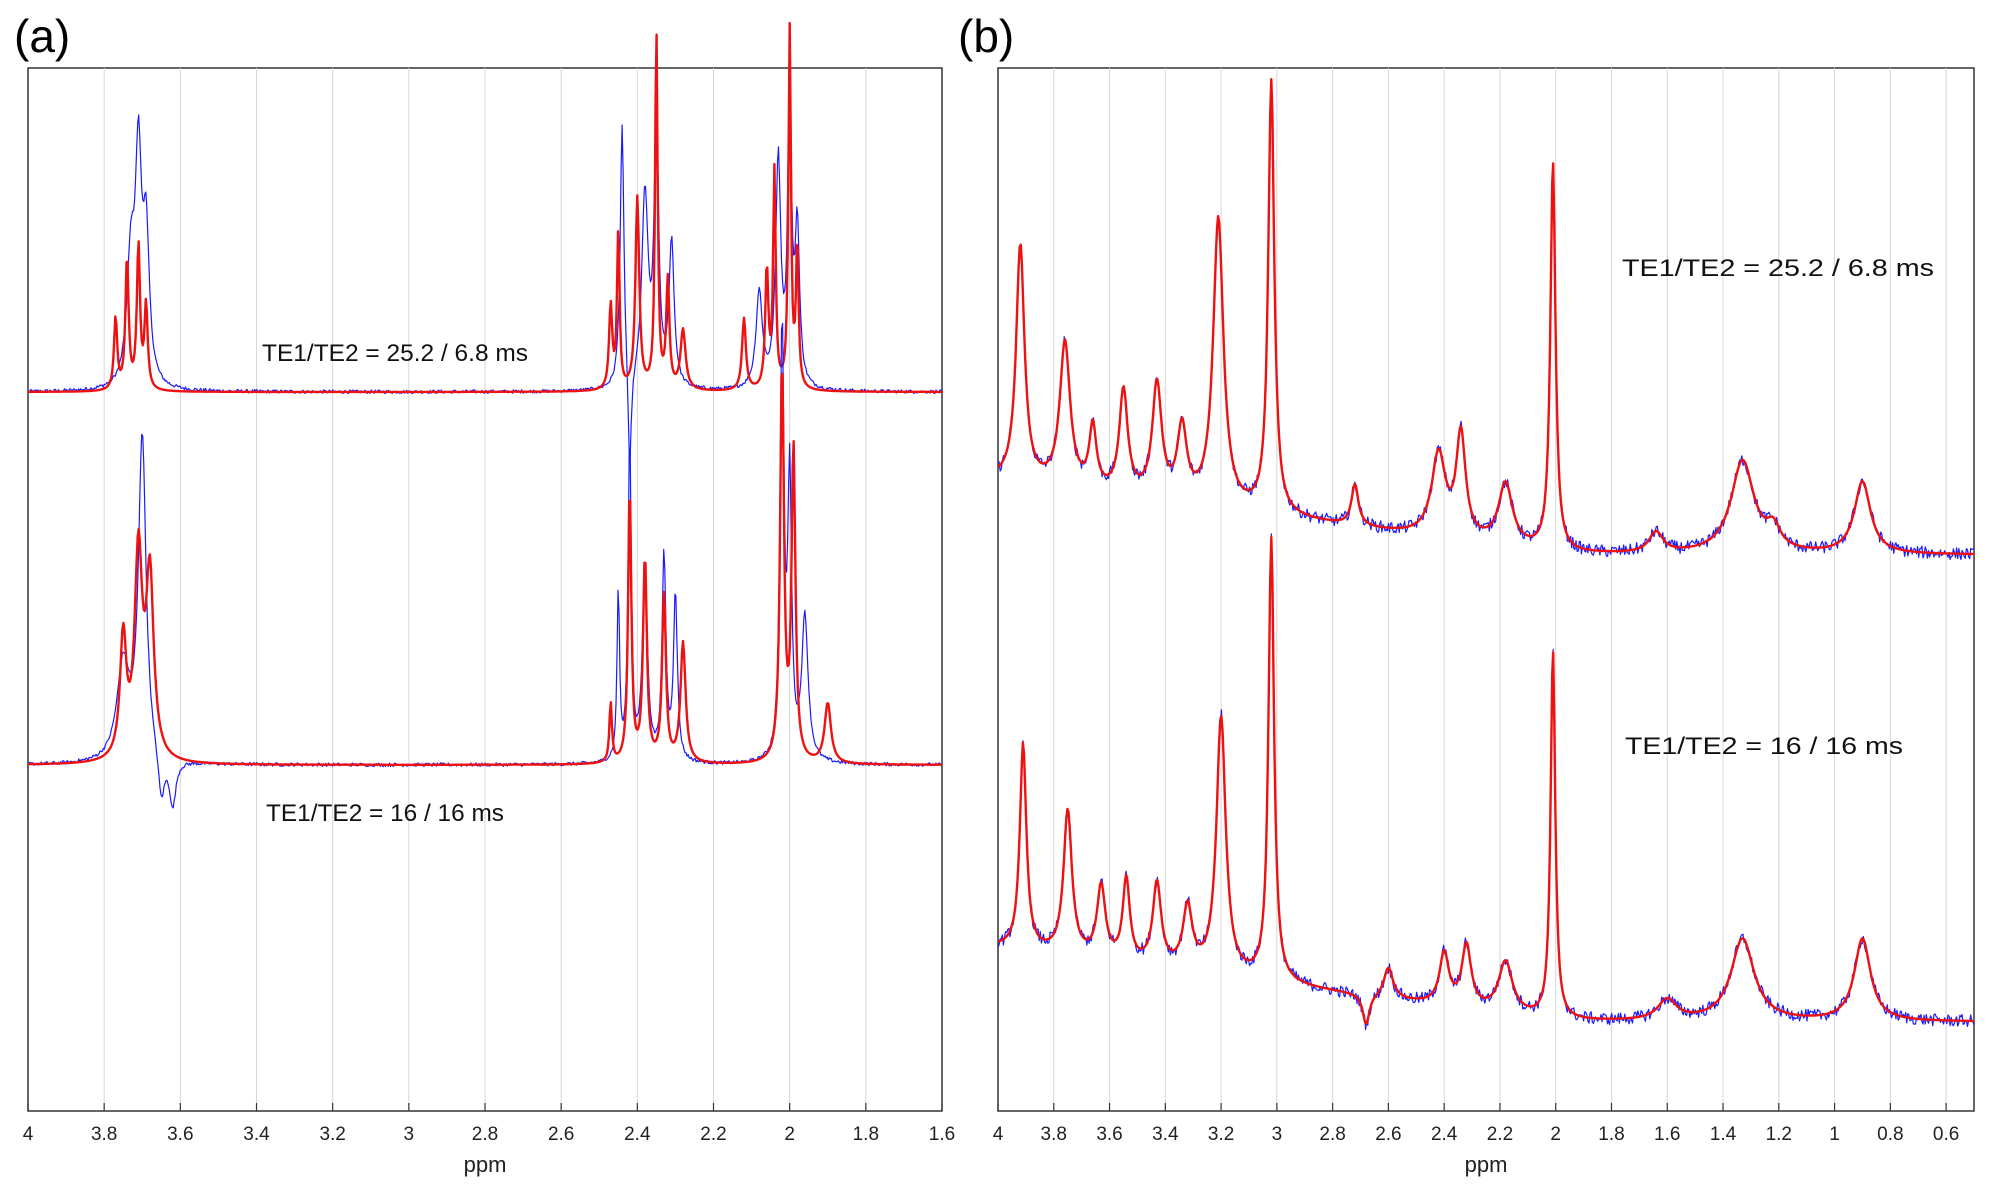 The image size is (1994, 1187). What do you see at coordinates (1444, 1134) in the screenshot?
I see `panel-b-tick-label: 2.4` at bounding box center [1444, 1134].